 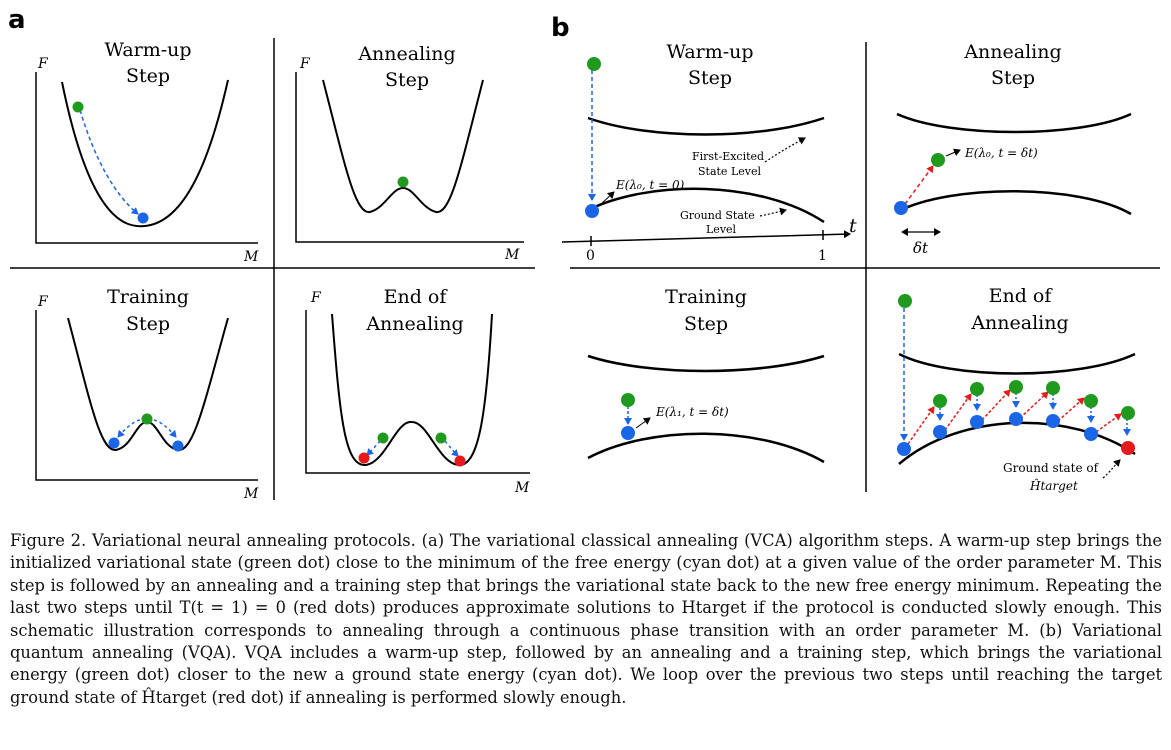 What do you see at coordinates (822, 256) in the screenshot?
I see `tick-label-1: 1` at bounding box center [822, 256].